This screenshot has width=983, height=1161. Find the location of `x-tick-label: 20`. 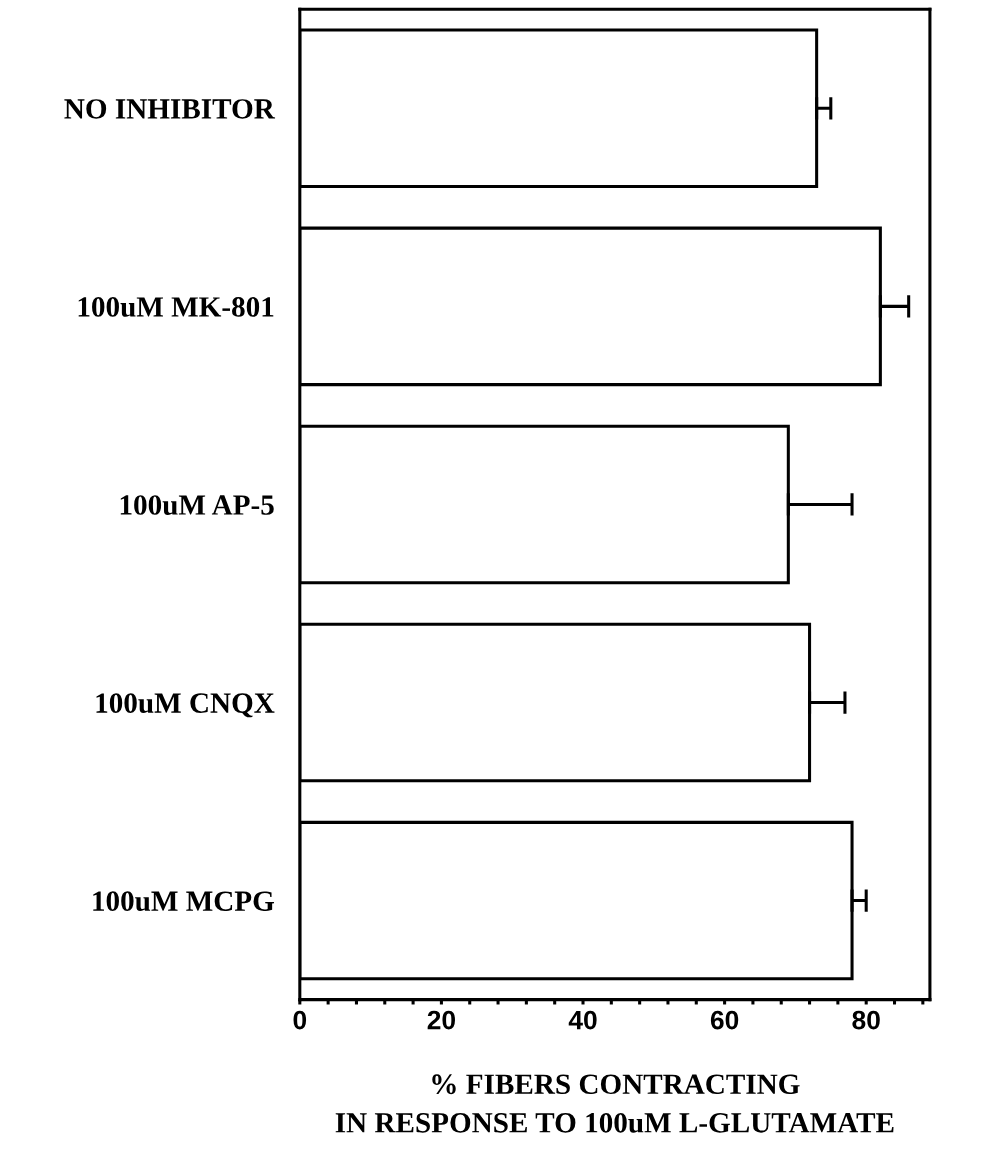

x-tick-label: 20 is located at coordinates (441, 1020).